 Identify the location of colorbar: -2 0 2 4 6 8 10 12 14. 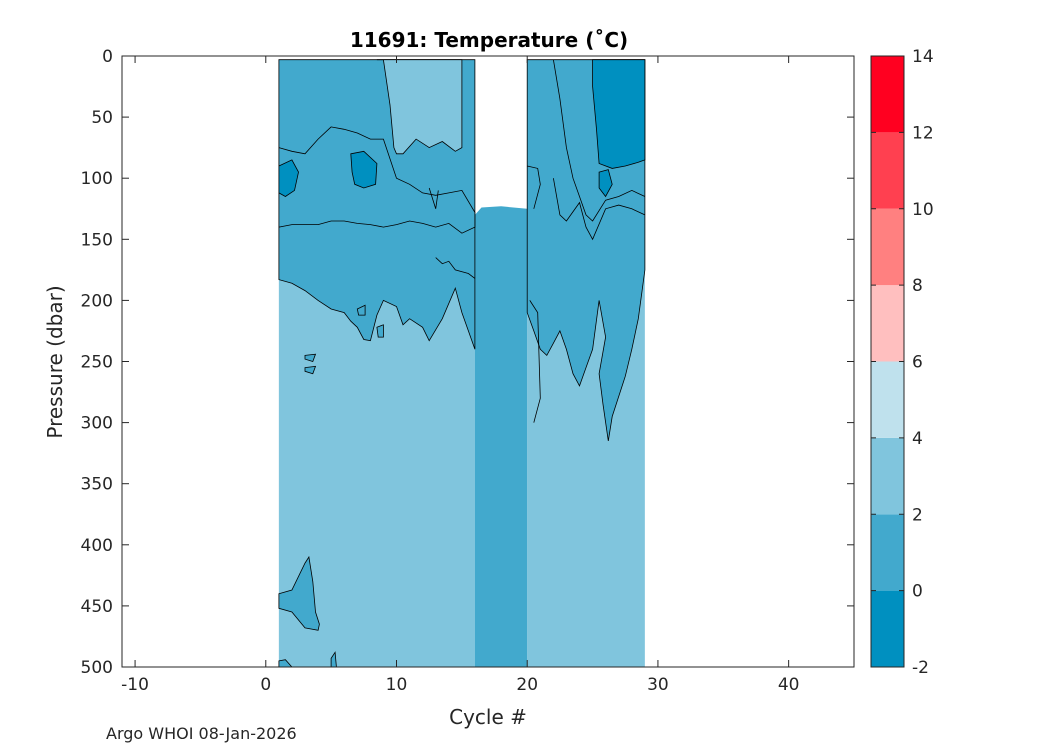
(902, 362).